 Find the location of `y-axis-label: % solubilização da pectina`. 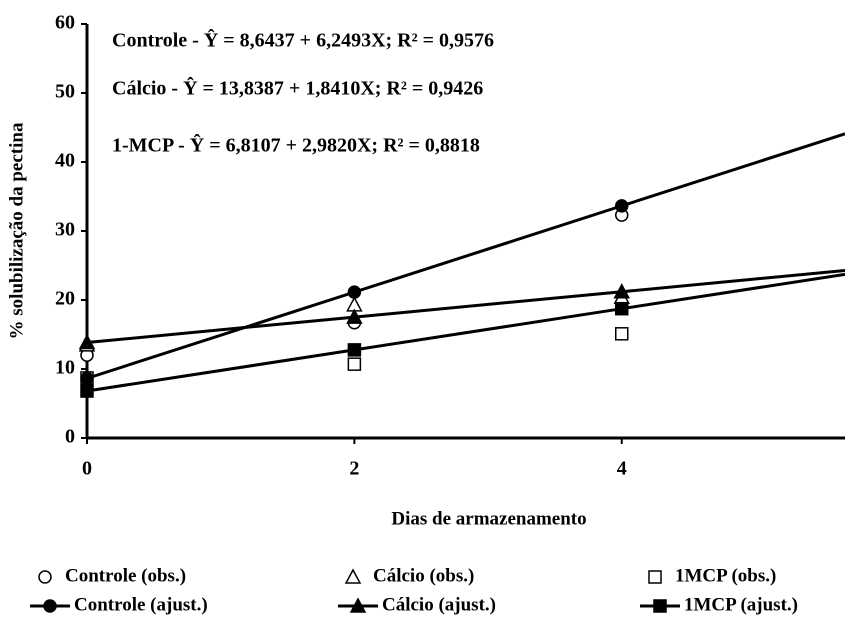

y-axis-label: % solubilização da pectina is located at coordinates (16, 230).